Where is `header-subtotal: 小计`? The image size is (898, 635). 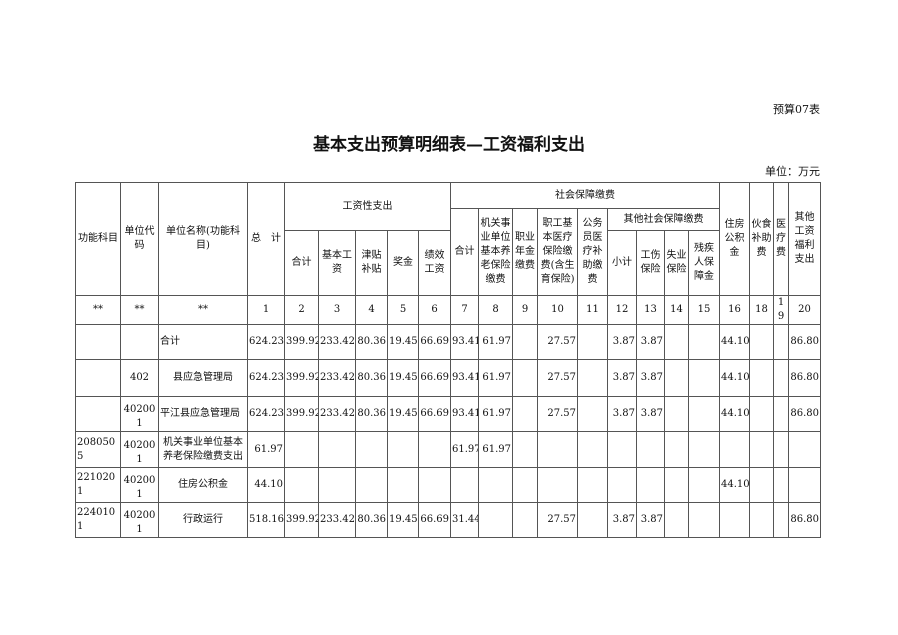
header-subtotal: 小计 is located at coordinates (622, 263).